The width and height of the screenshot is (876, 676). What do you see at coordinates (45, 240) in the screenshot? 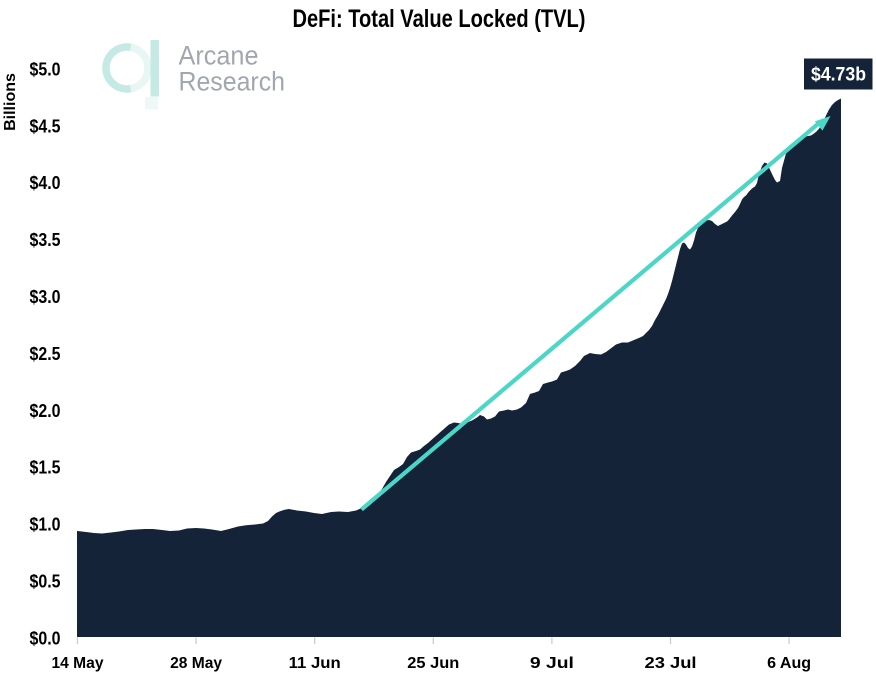
I see `svg-text: $3.5` at bounding box center [45, 240].